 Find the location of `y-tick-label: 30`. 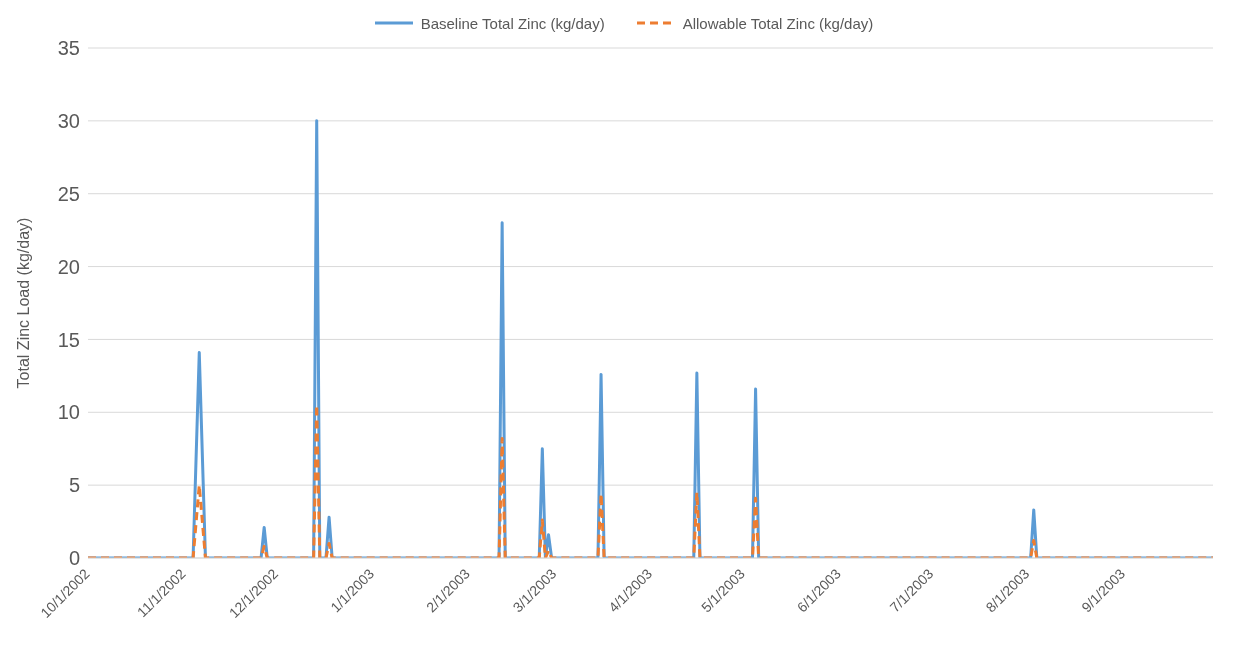

y-tick-label: 30 is located at coordinates (68, 120).